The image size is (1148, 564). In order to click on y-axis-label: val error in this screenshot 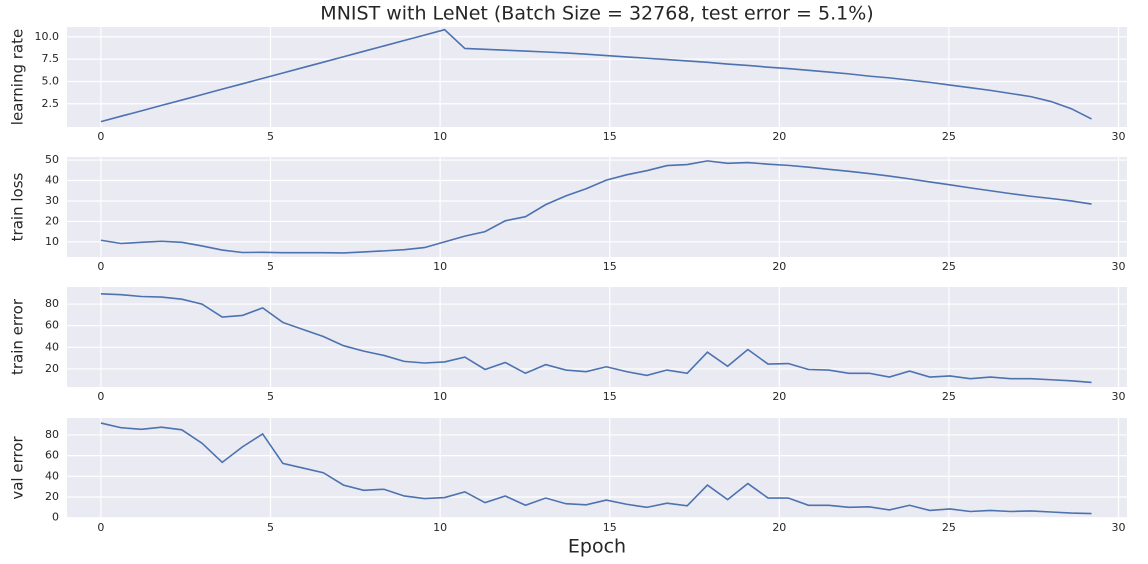, I will do `click(18, 468)`.